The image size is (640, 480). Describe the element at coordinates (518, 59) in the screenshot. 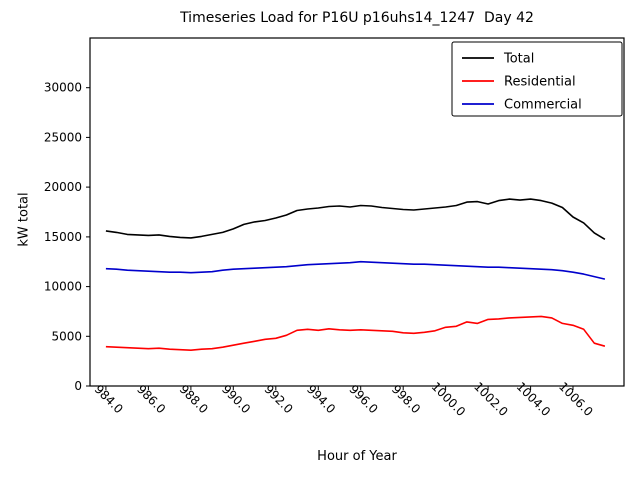

I see `legend-label-total: Total` at that location.